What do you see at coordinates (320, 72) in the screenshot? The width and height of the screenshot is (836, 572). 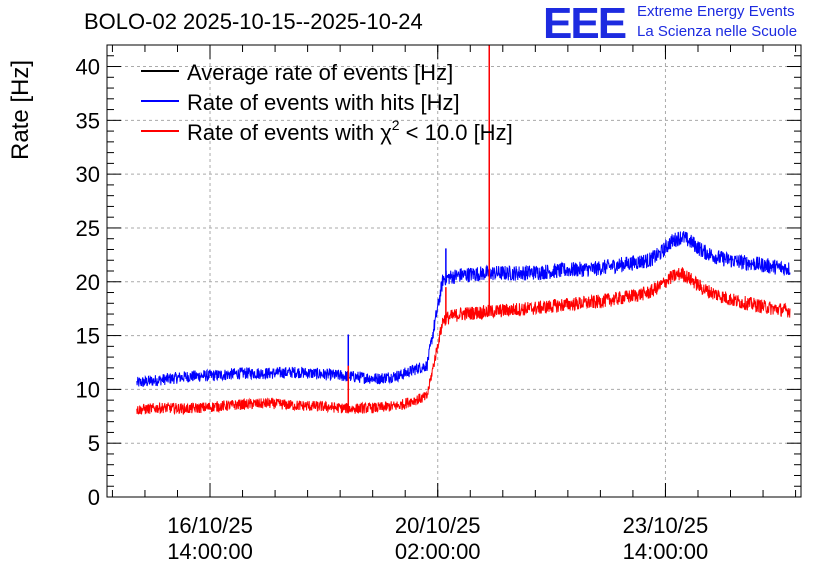 I see `legend-label-0: Average rate of events [Hz]` at bounding box center [320, 72].